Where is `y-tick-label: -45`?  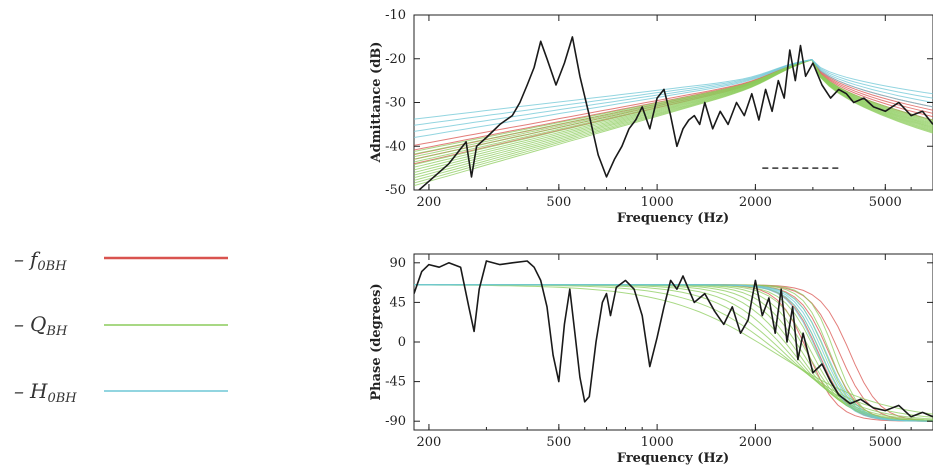
y-tick-label: -45 is located at coordinates (395, 382).